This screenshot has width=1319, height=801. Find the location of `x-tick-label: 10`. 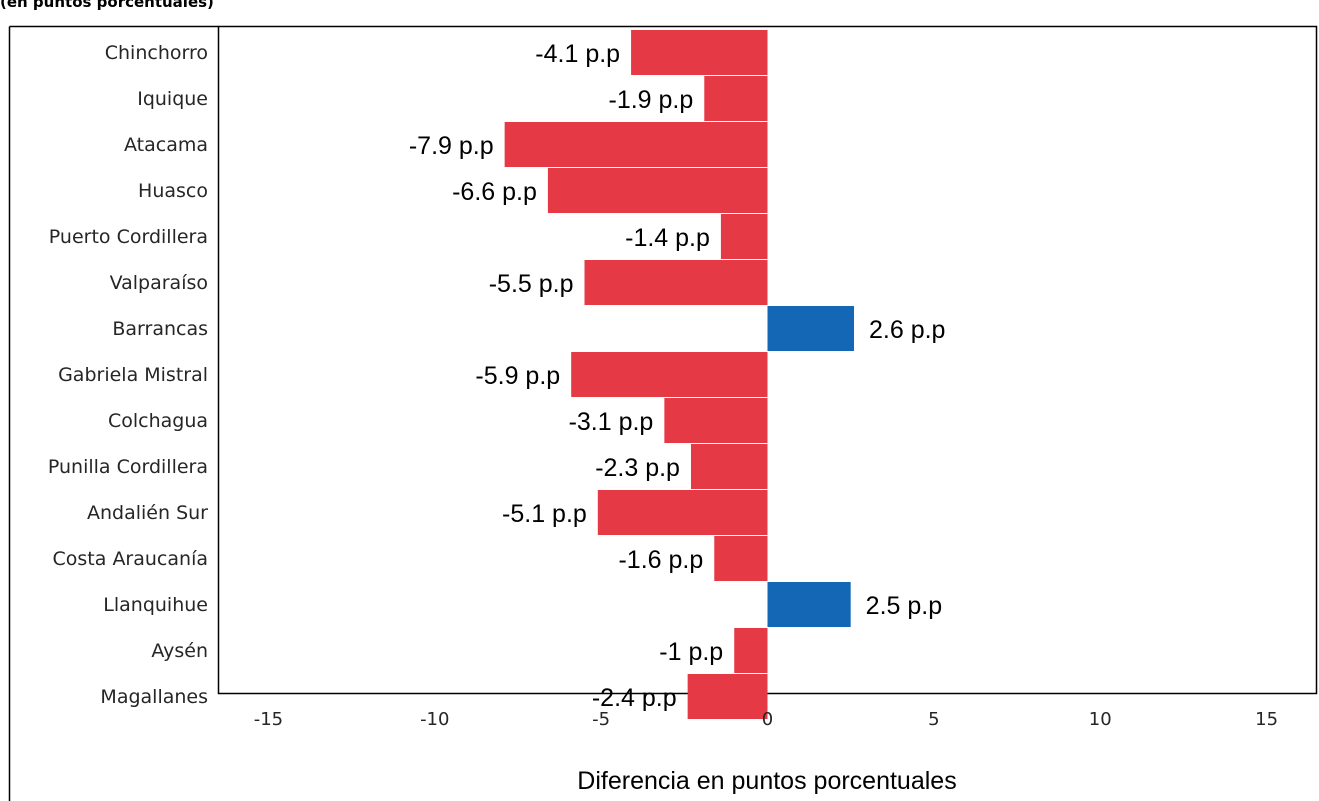

x-tick-label: 10 is located at coordinates (1100, 719).